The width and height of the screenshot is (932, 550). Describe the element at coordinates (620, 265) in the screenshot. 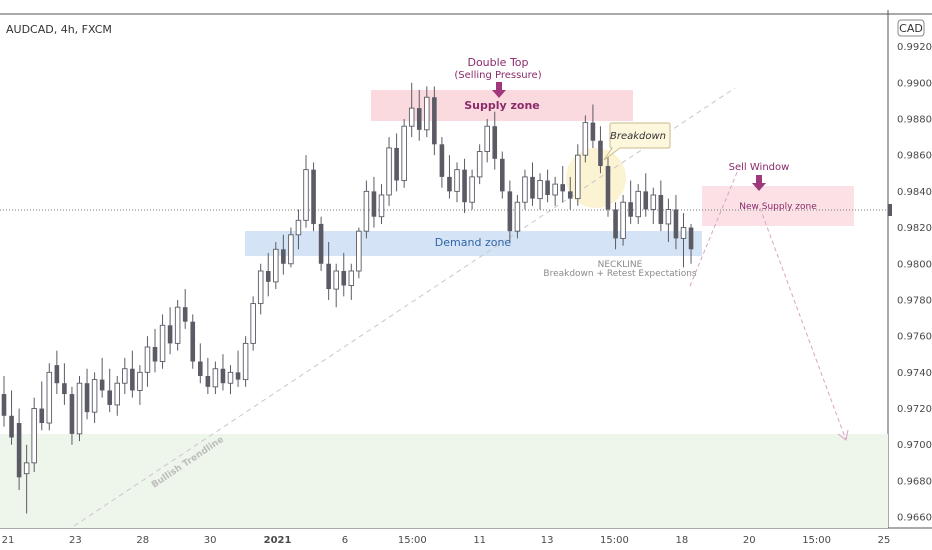

I see `neckline-label: NECKLINE` at that location.